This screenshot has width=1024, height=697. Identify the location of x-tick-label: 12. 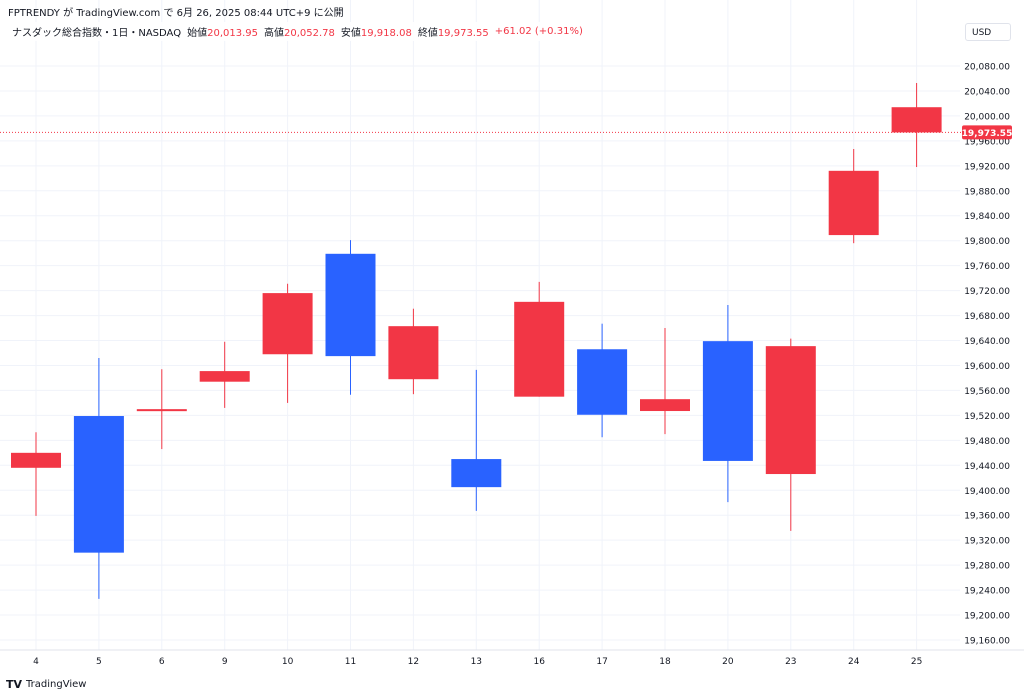
(413, 662).